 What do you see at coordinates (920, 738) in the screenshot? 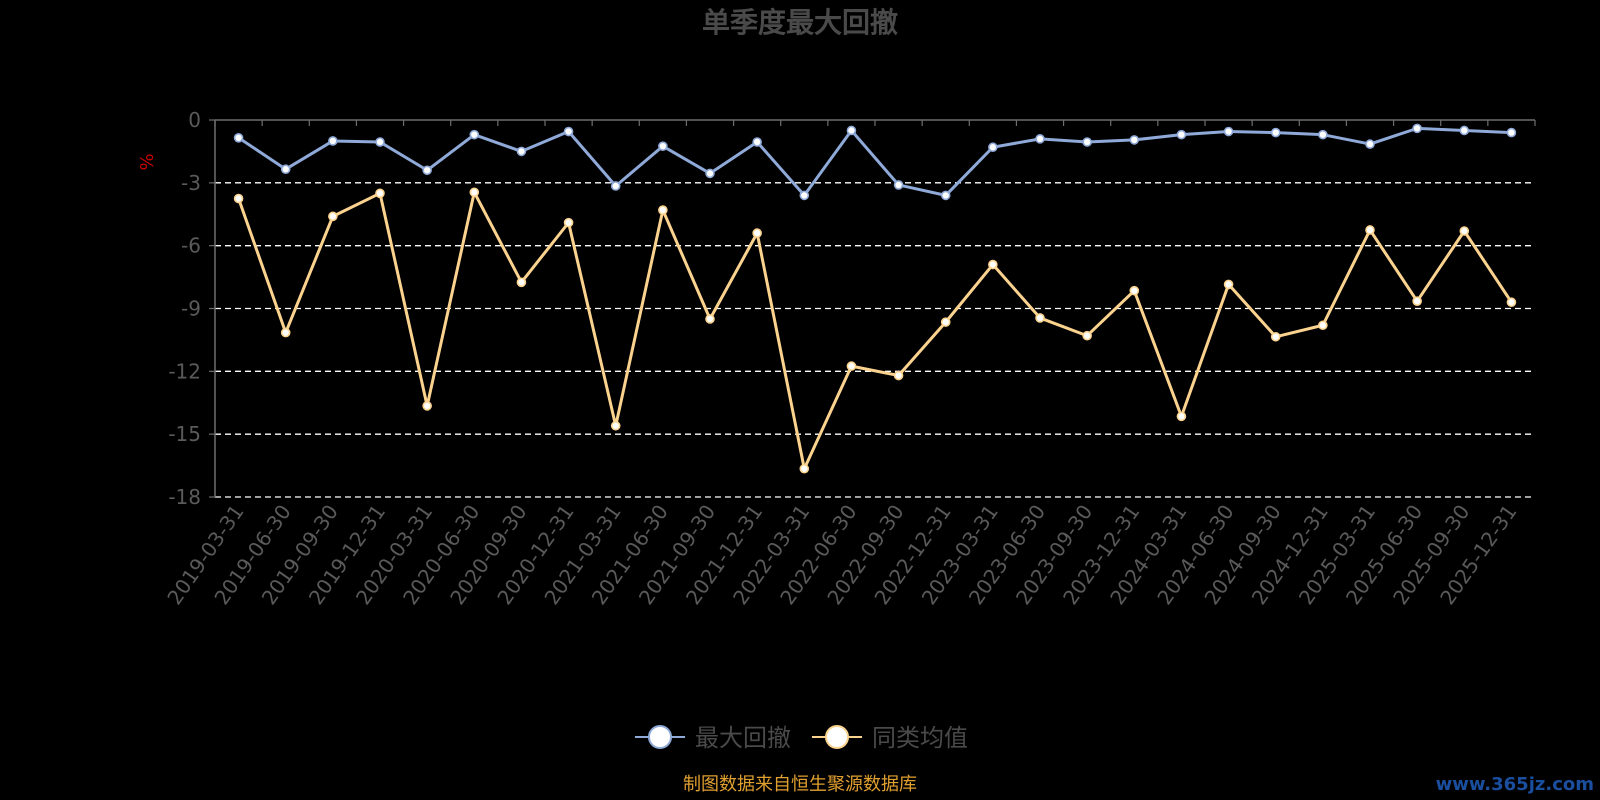
I see `legend-label: 同类均值` at bounding box center [920, 738].